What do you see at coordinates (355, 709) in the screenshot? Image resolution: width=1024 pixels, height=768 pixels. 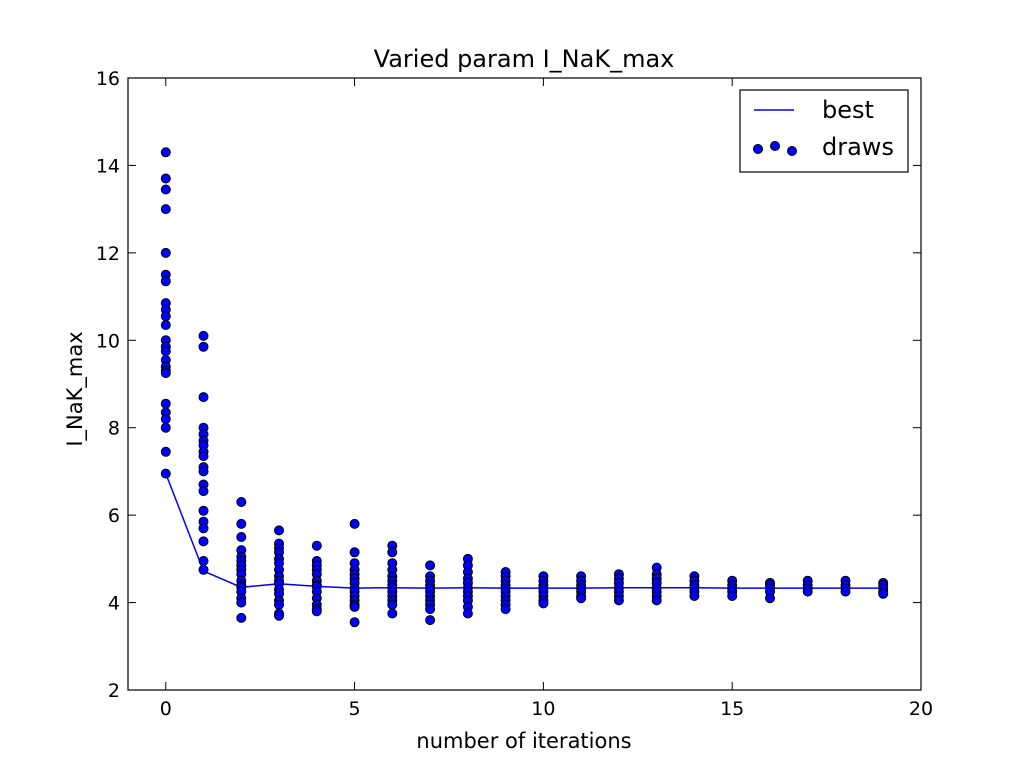 I see `x-tick-label: 5` at bounding box center [355, 709].